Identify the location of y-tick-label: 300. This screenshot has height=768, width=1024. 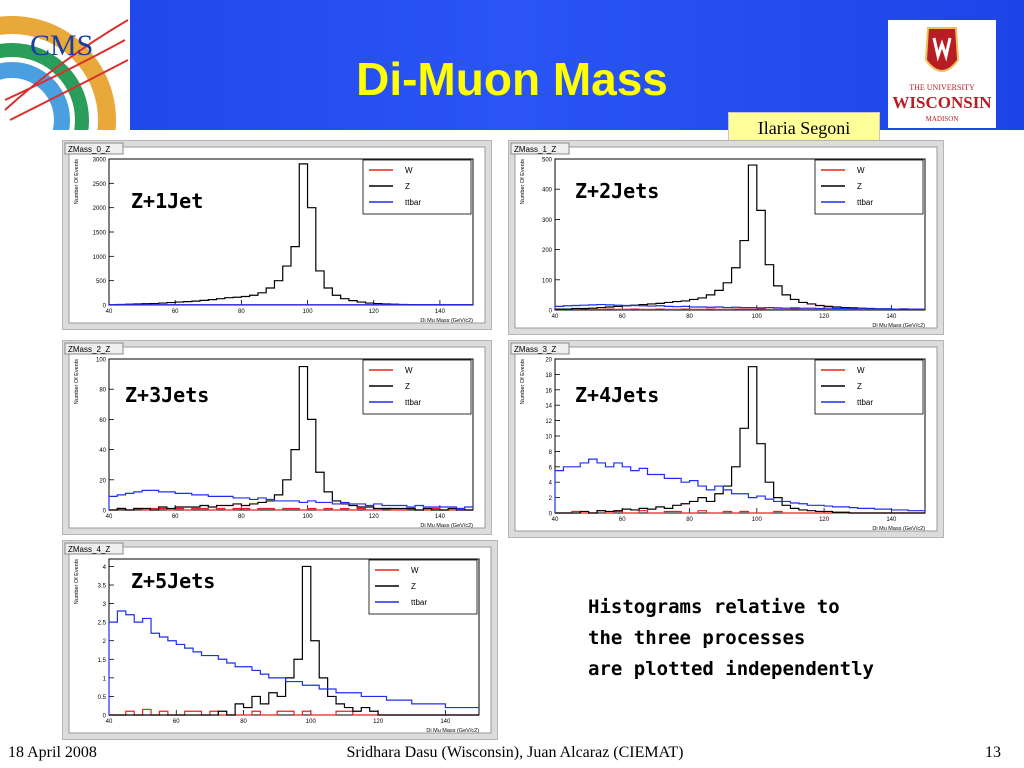
(547, 221).